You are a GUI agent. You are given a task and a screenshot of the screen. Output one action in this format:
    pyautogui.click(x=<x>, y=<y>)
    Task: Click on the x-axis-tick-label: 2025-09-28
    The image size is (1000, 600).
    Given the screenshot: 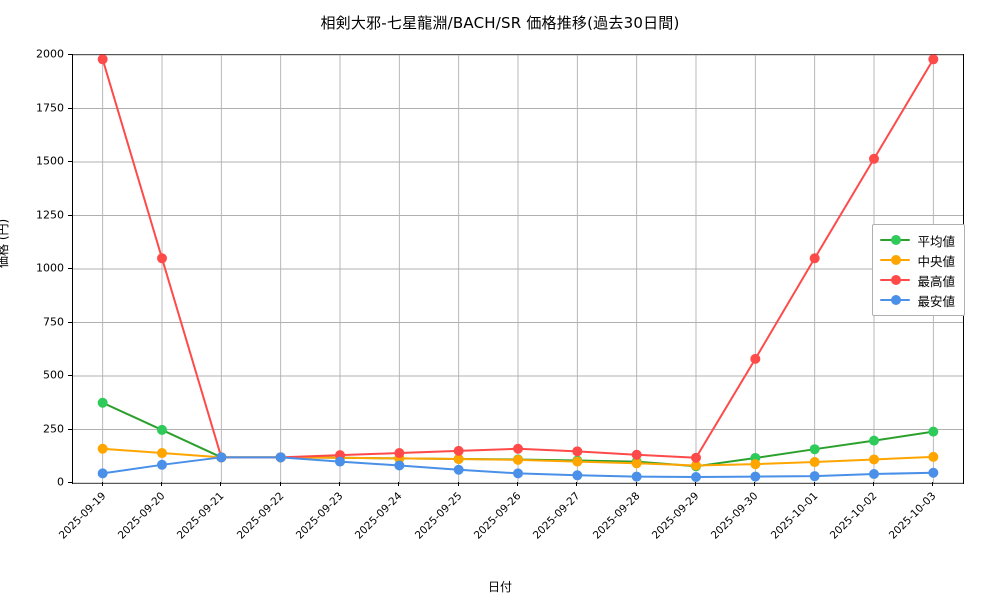 What is the action you would take?
    pyautogui.click(x=616, y=516)
    